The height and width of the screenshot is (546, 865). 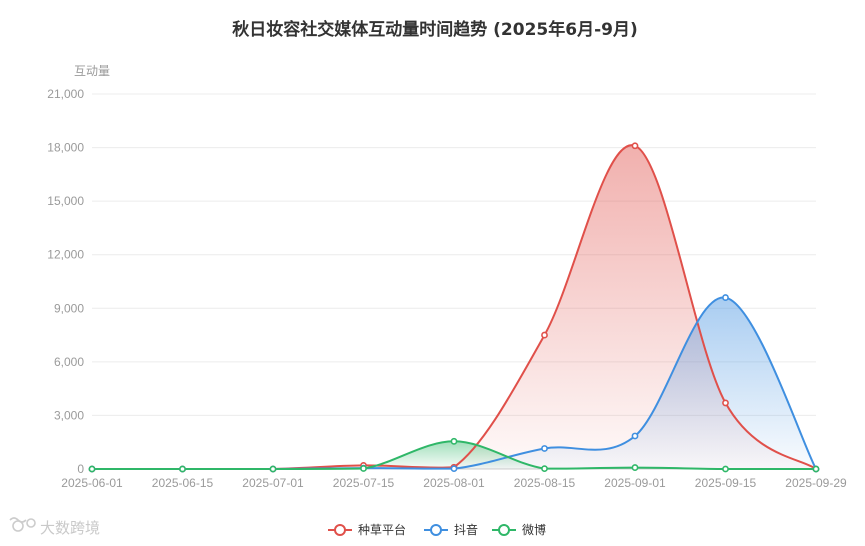 I want to click on legend-label: 微博, so click(x=534, y=529).